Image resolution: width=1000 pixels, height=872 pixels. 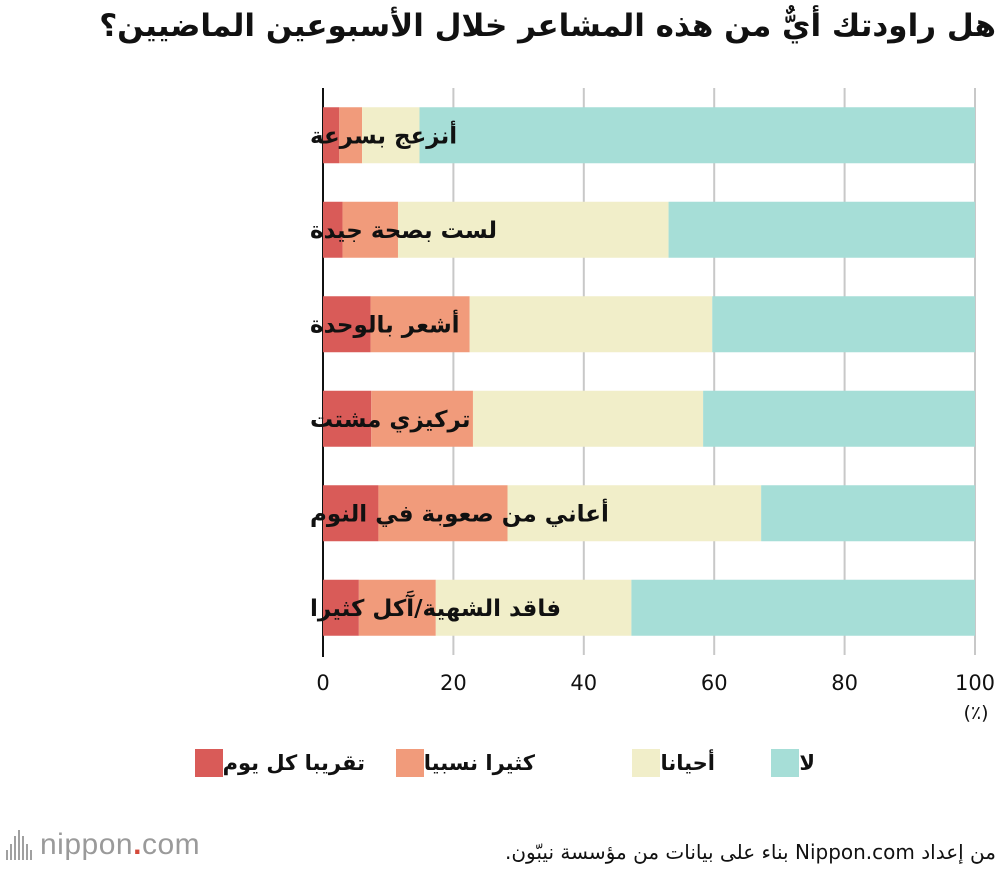 I want to click on category-label: فاقد الشهية/آَكل كثيرا, so click(x=435, y=606).